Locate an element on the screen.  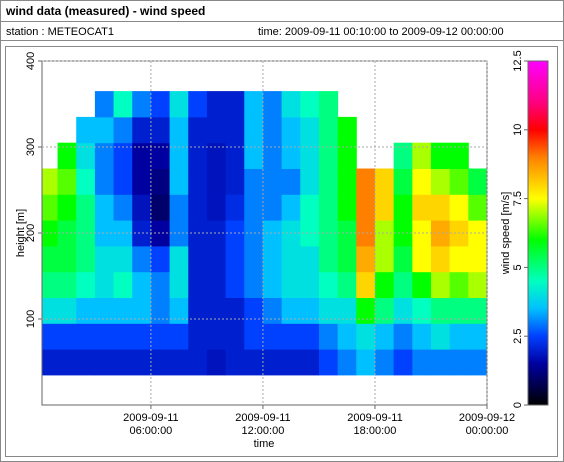
y-axis-label: height [m] is located at coordinates (21, 233).